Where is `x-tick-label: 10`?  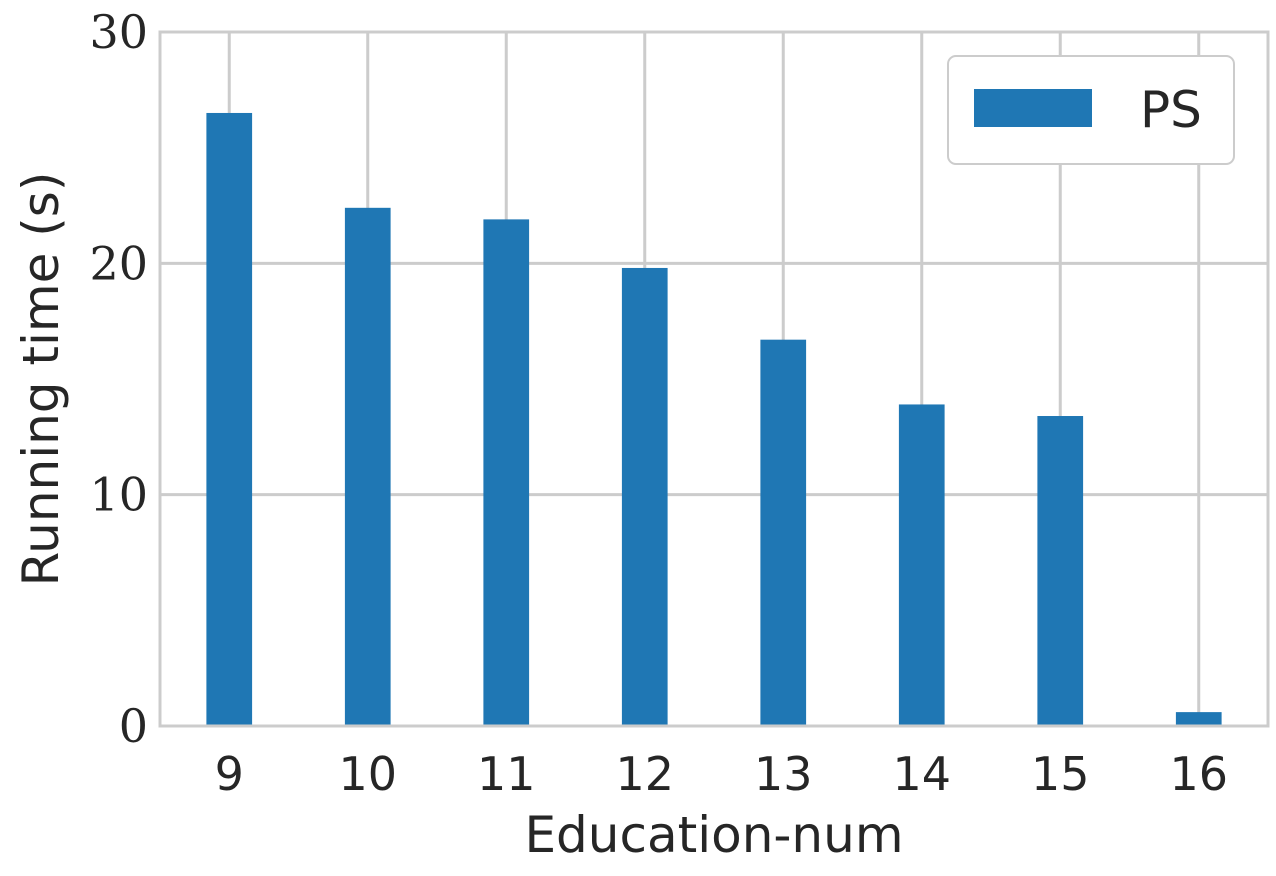 x-tick-label: 10 is located at coordinates (367, 774).